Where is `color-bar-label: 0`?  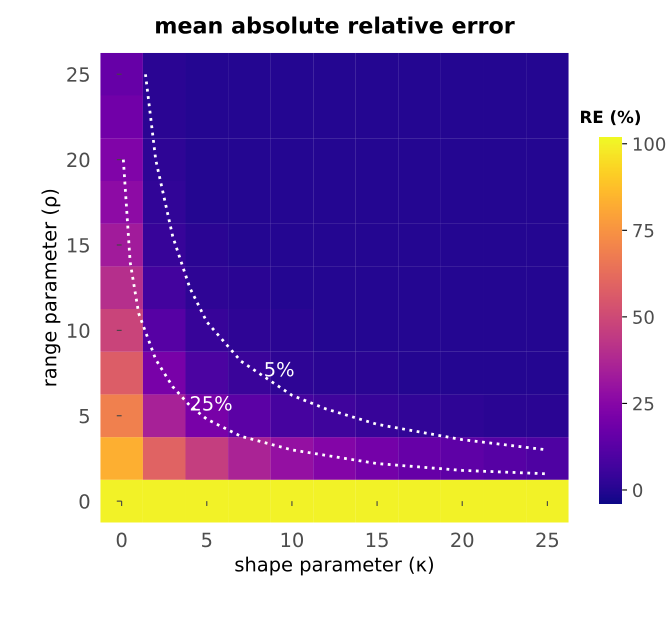
color-bar-label: 0 is located at coordinates (637, 490).